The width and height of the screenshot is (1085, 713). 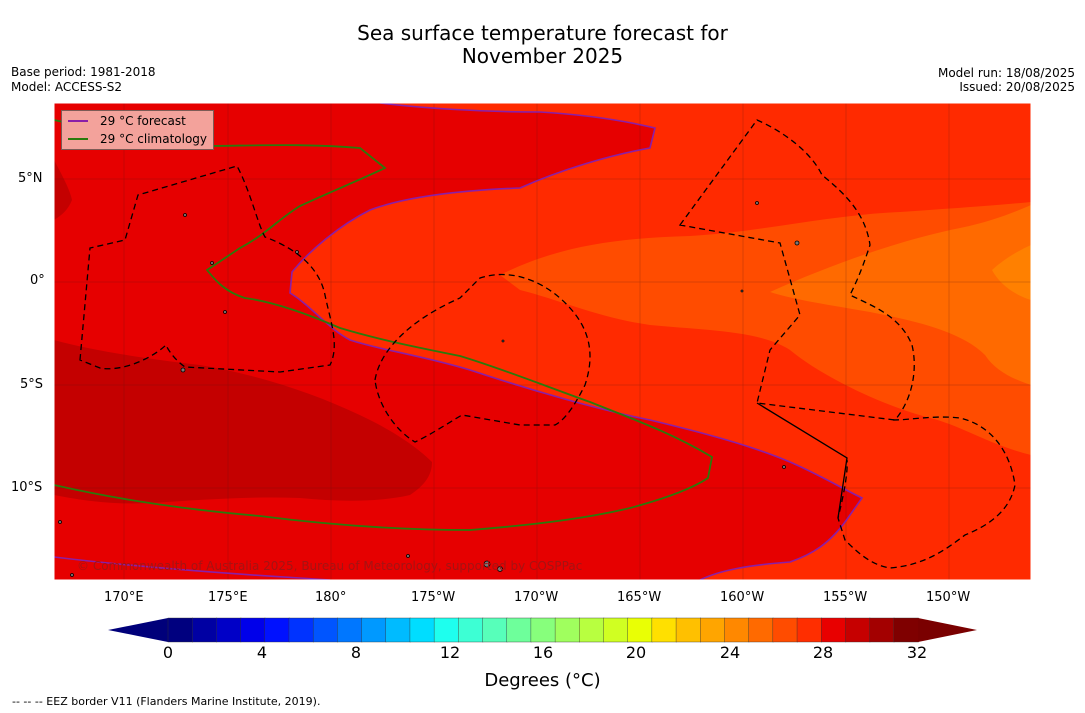 I want to click on legend-climatology: 29 °C climatology, so click(x=137, y=139).